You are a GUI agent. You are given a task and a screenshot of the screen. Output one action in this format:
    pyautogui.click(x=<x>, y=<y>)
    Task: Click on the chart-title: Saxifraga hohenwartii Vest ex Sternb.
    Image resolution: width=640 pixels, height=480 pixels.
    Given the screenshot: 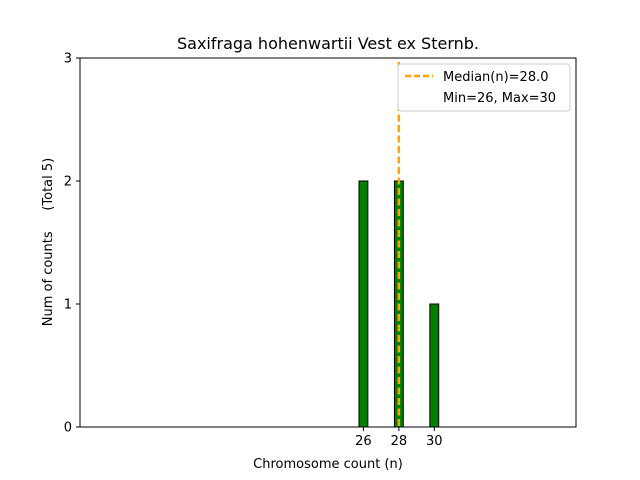 What is the action you would take?
    pyautogui.click(x=328, y=43)
    